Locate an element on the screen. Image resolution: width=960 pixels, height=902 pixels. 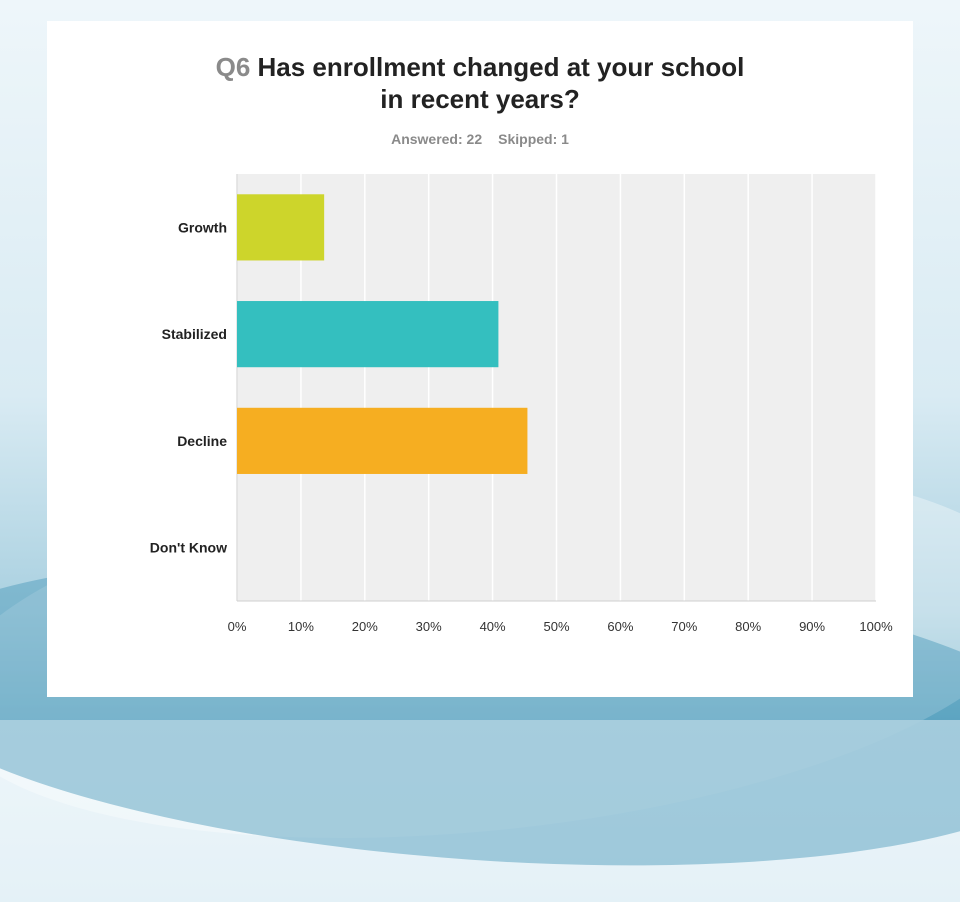
x-tick-label: 90% is located at coordinates (812, 626).